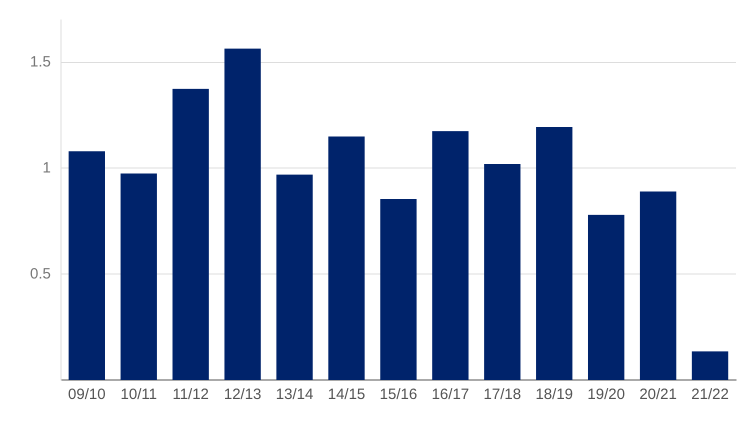 This screenshot has height=426, width=750. What do you see at coordinates (451, 395) in the screenshot?
I see `x-tick-label: 16/17` at bounding box center [451, 395].